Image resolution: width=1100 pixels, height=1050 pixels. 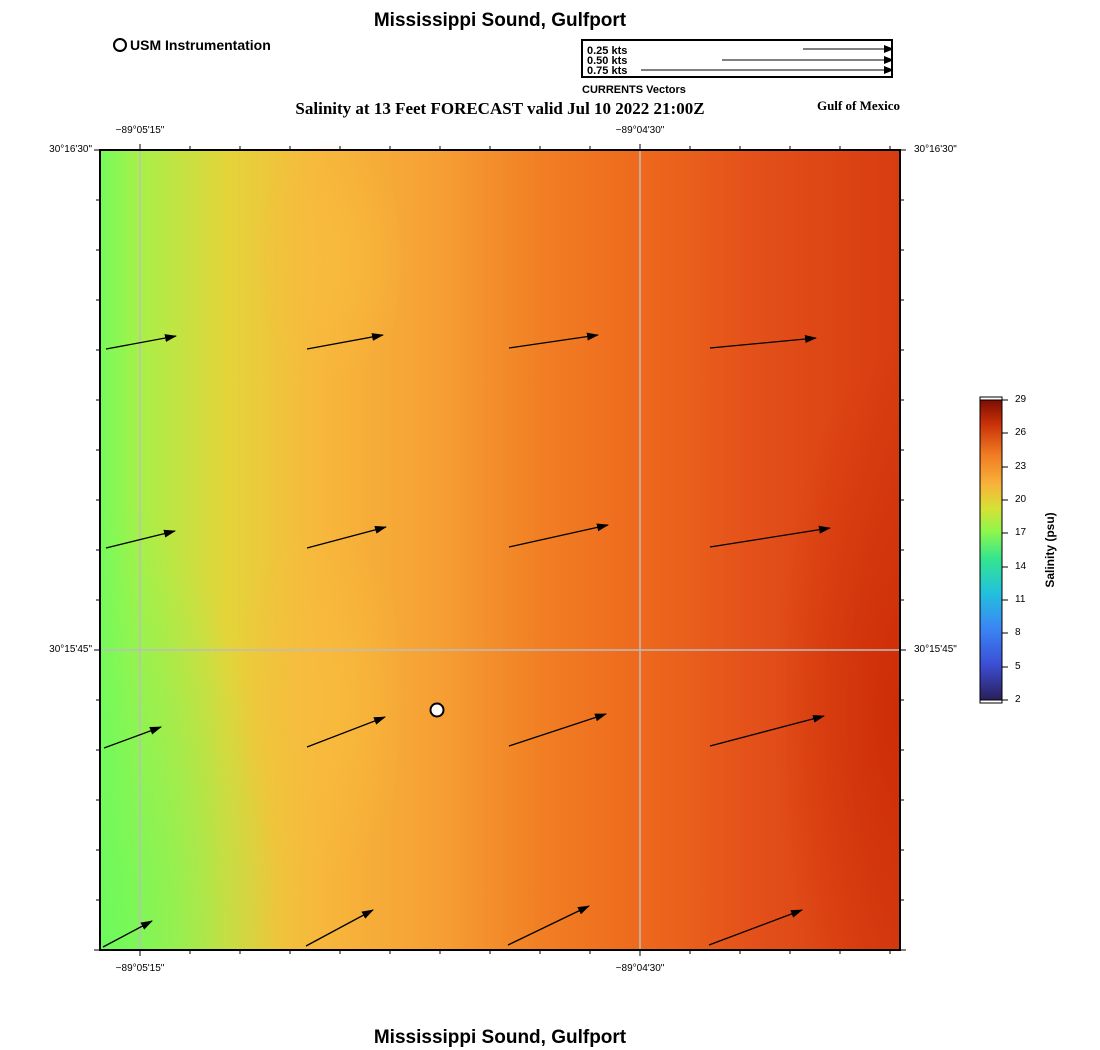 I want to click on colorbar-ticks, so click(x=1005, y=550).